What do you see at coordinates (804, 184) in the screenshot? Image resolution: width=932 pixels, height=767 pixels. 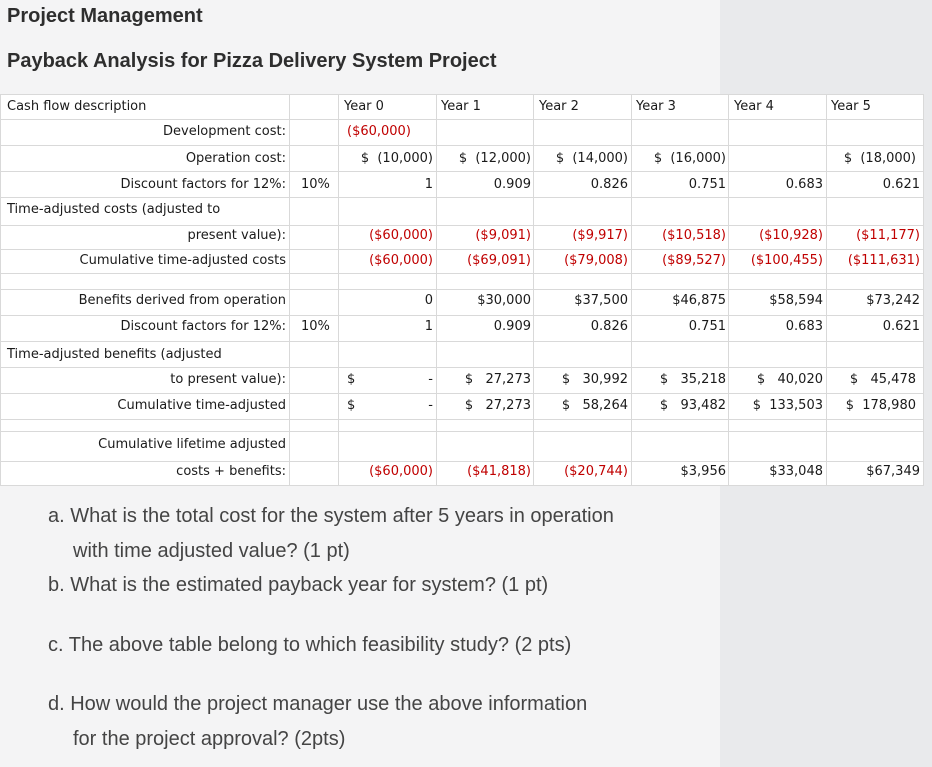 I see `cell-disc1-y4: 0.683` at bounding box center [804, 184].